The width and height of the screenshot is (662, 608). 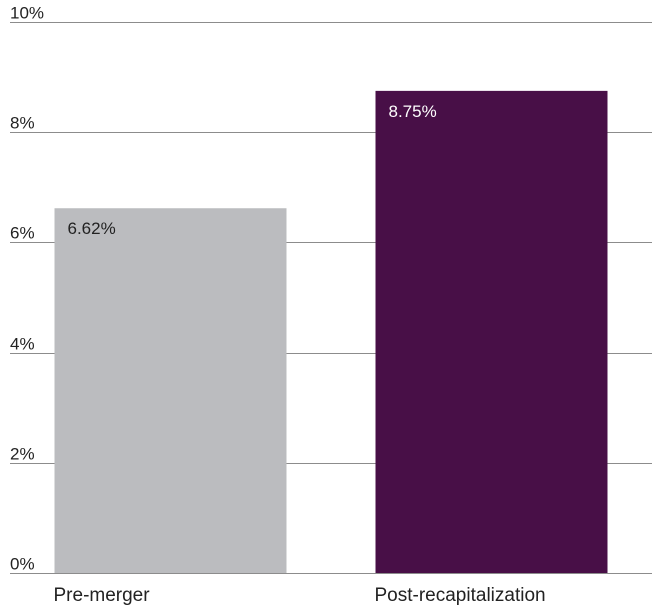 What do you see at coordinates (252, 170) in the screenshot?
I see `data-labels: 6.62% 8.75%` at bounding box center [252, 170].